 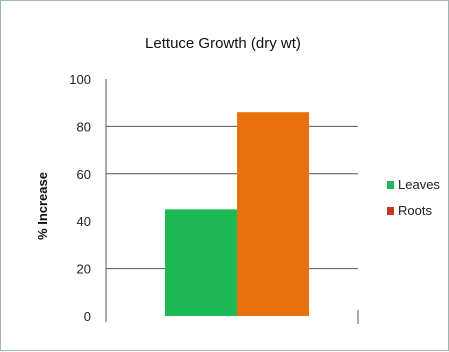 I want to click on y-tick-labels: 0 20 40 60 80 100, so click(x=80, y=198).